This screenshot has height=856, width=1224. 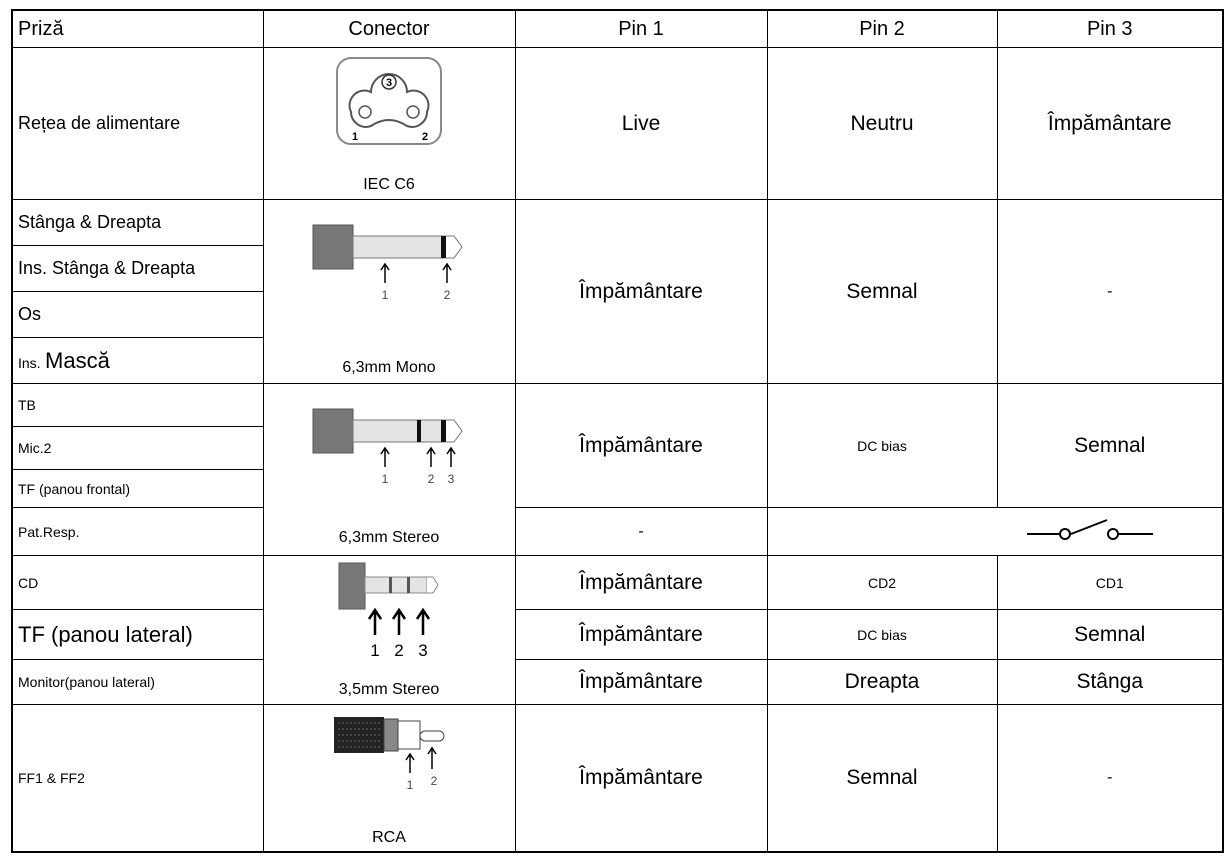 What do you see at coordinates (387, 447) in the screenshot?
I see `stereo-jack-icon: 1 2 3` at bounding box center [387, 447].